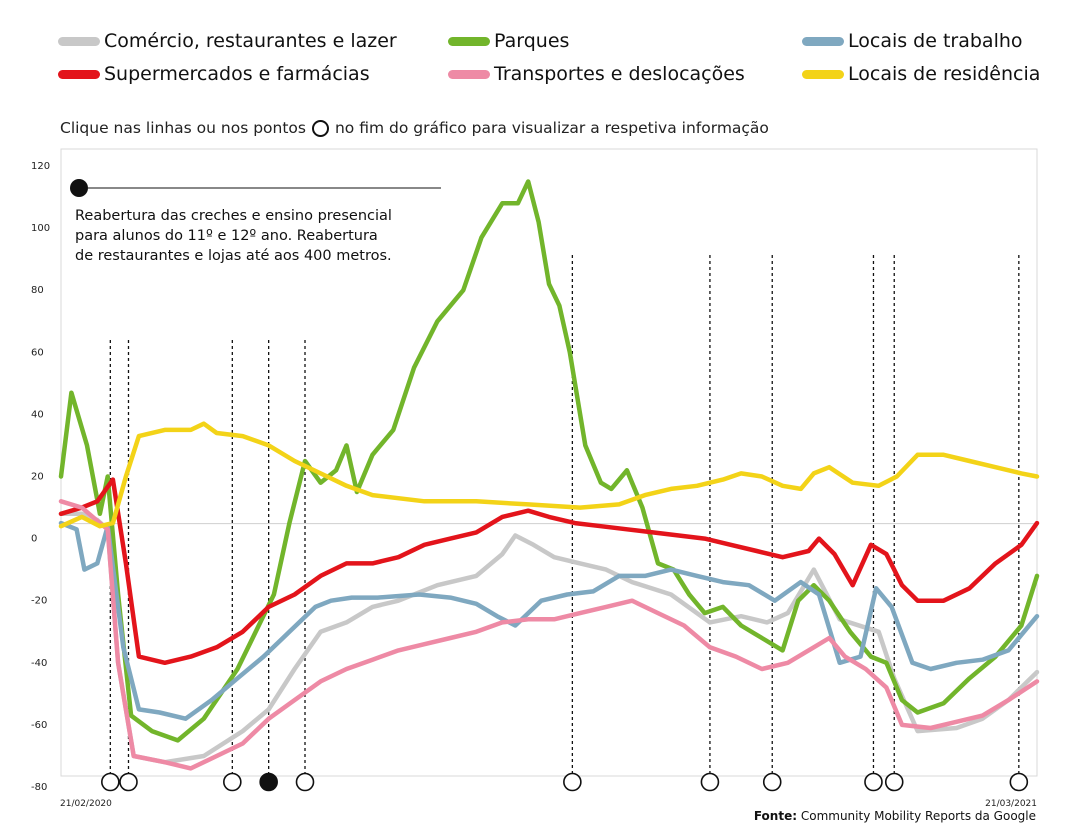 The width and height of the screenshot is (1068, 833). Describe the element at coordinates (775, 816) in the screenshot. I see `source-label: Fonte:` at that location.